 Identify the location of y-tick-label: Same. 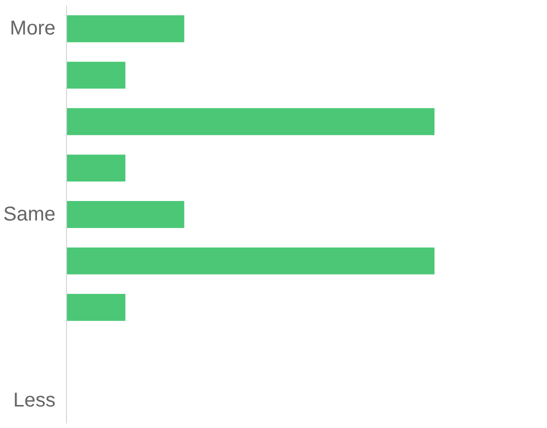
(29, 215).